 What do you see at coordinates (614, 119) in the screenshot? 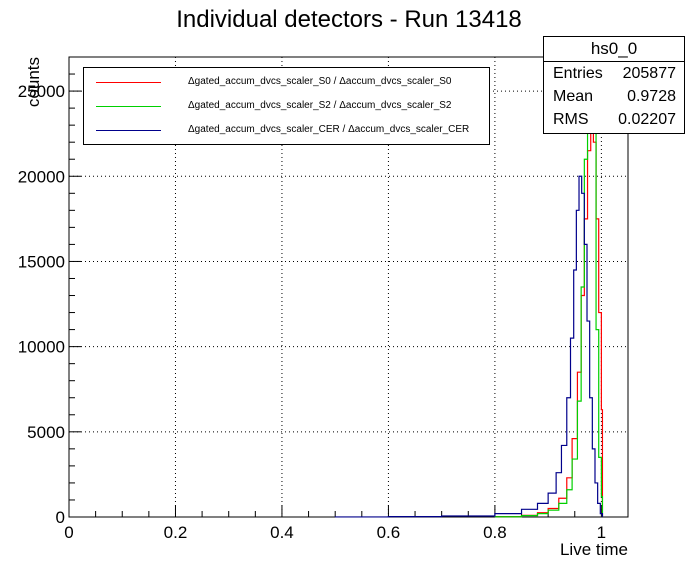
I see `stats-row-rms: RMS 0.02207` at bounding box center [614, 119].